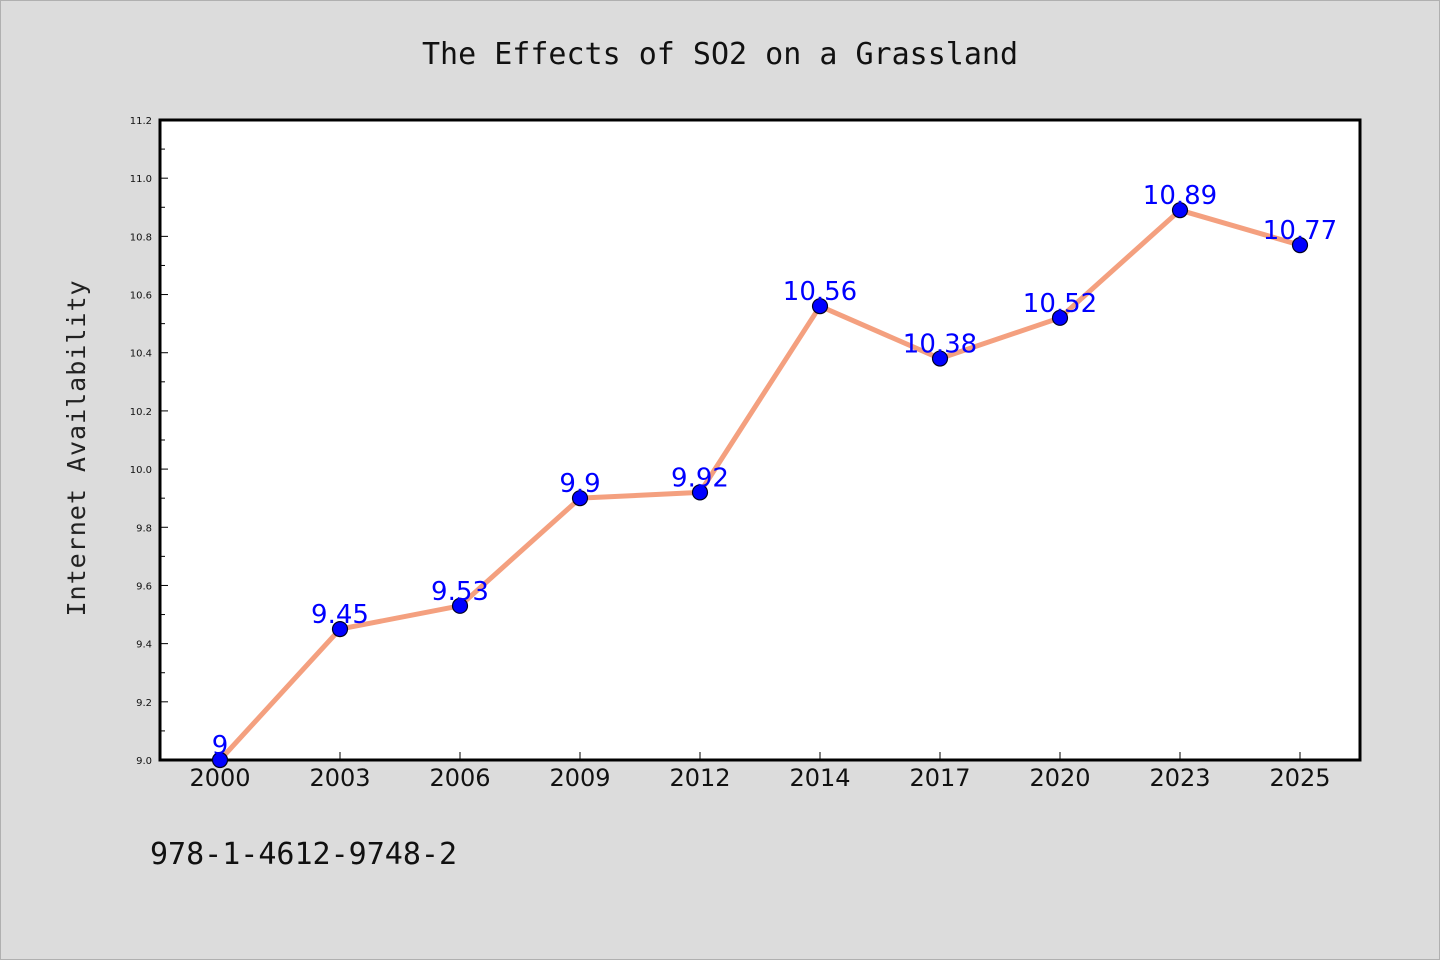 The width and height of the screenshot is (1440, 960). What do you see at coordinates (339, 778) in the screenshot?
I see `x-tick-label: 2003` at bounding box center [339, 778].